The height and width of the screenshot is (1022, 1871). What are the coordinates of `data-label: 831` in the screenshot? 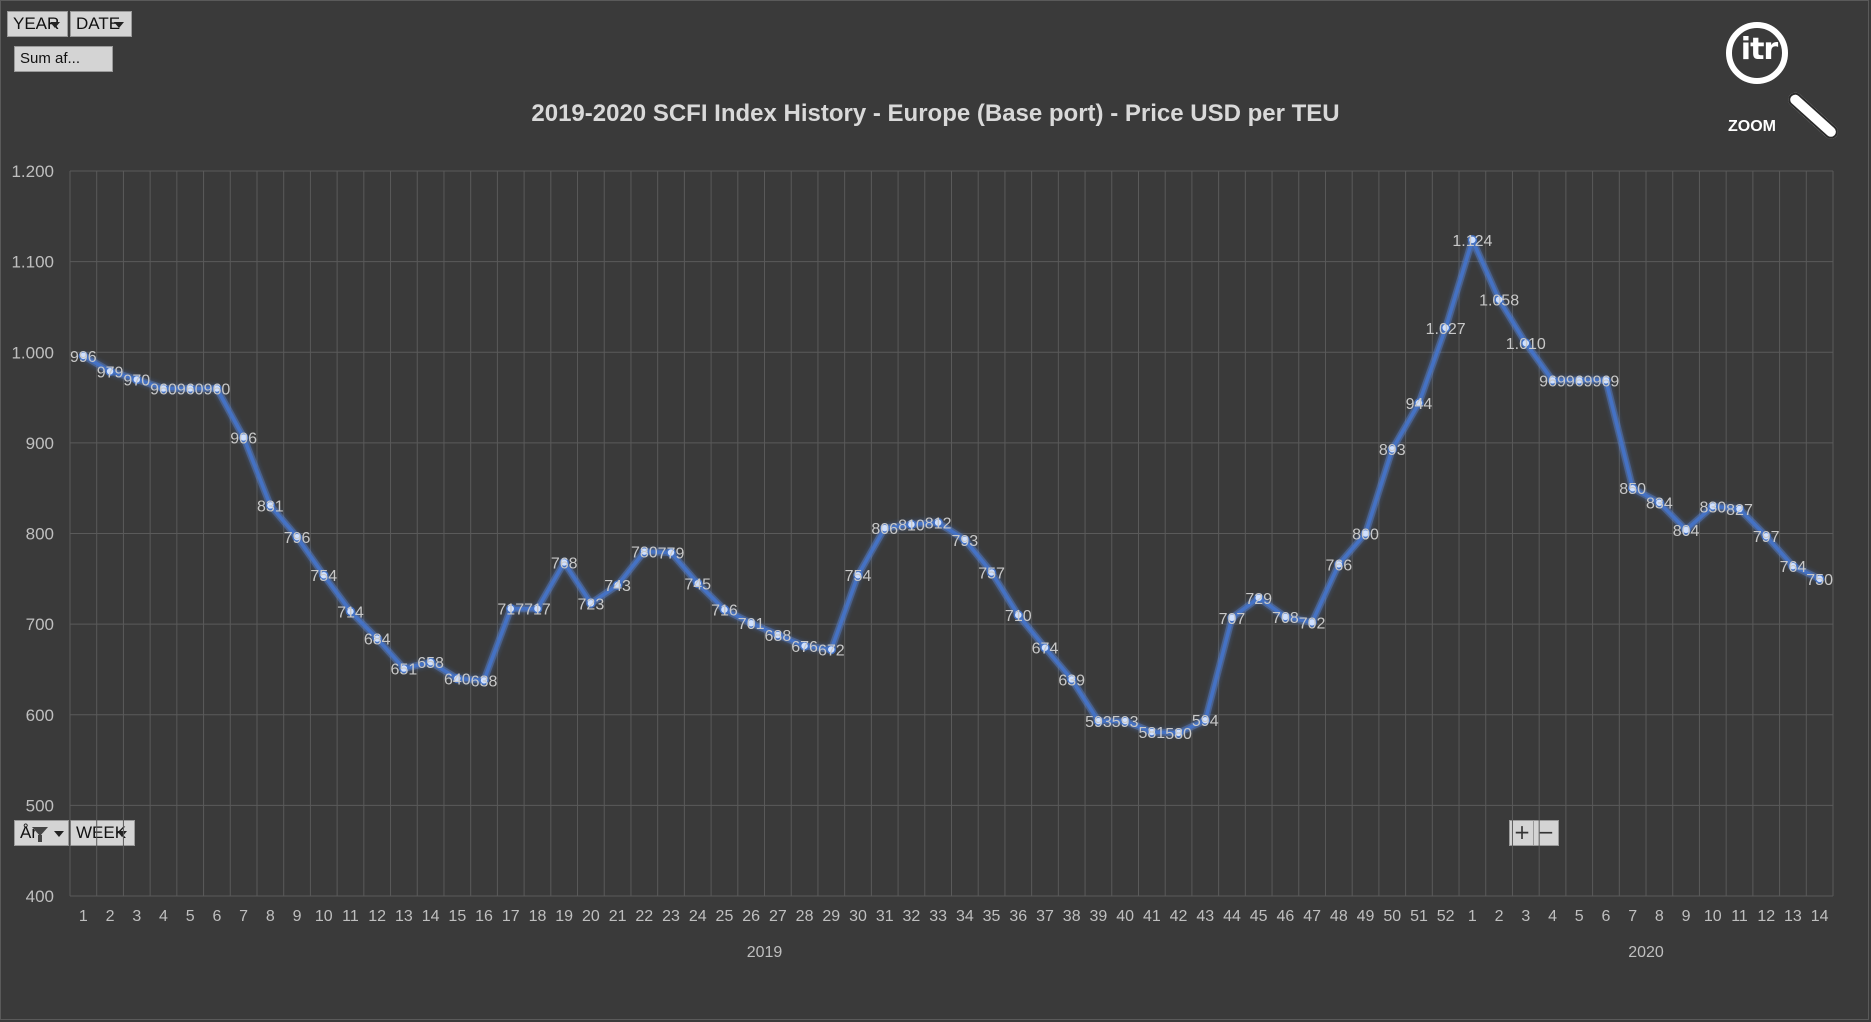 It's located at (270, 506).